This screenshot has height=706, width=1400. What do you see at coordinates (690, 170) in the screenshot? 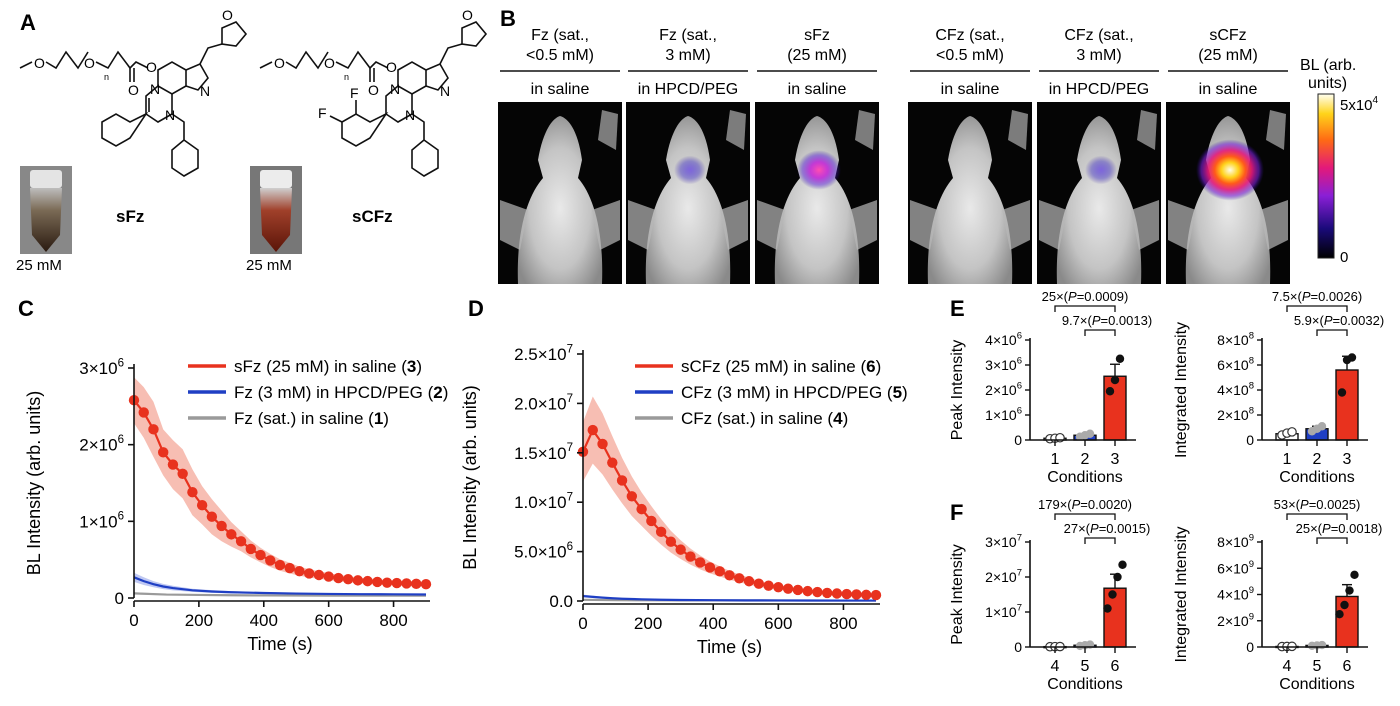
I see `bioluminescence-signal` at bounding box center [690, 170].